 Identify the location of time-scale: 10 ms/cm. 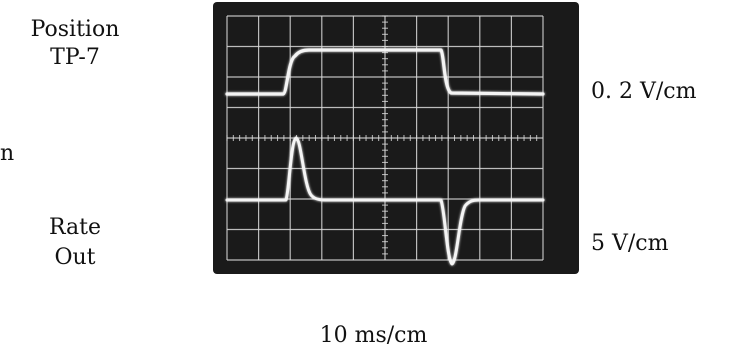
(373, 335).